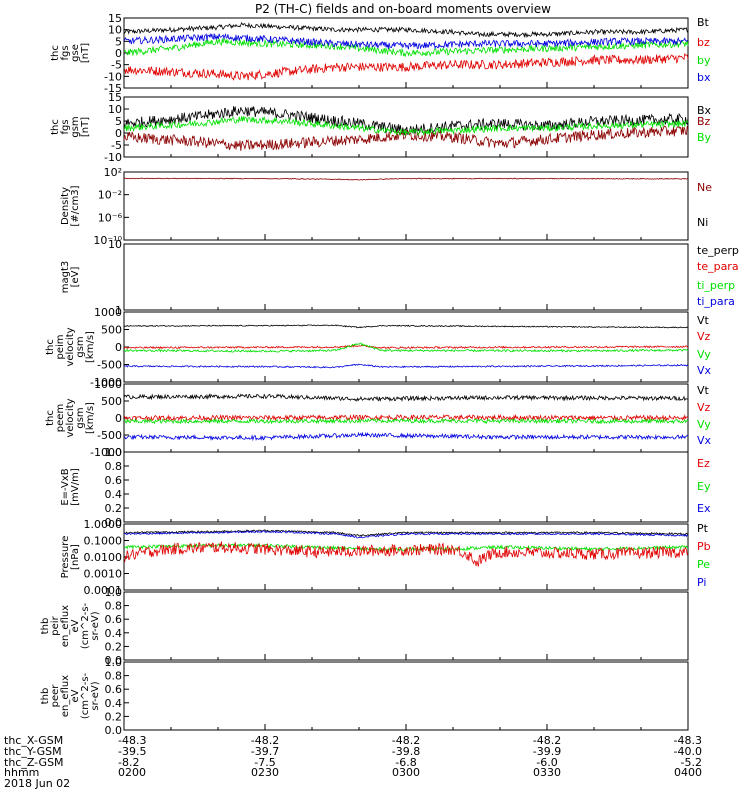  Describe the element at coordinates (118, 418) in the screenshot. I see `y-tick-label: 0` at that location.